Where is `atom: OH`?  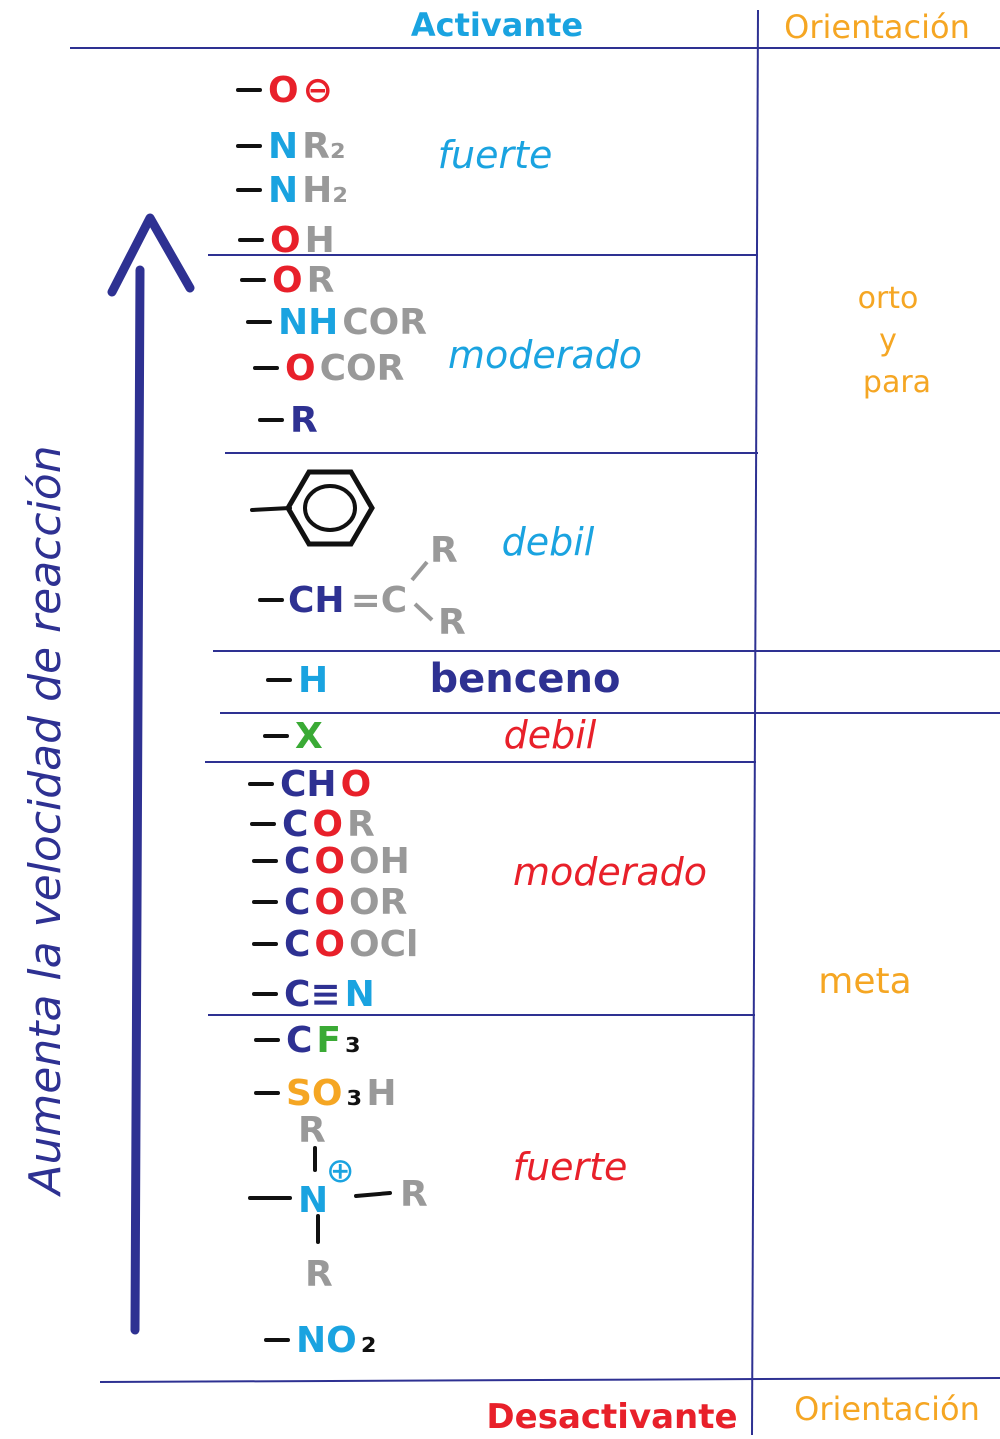
atom: OH is located at coordinates (379, 861).